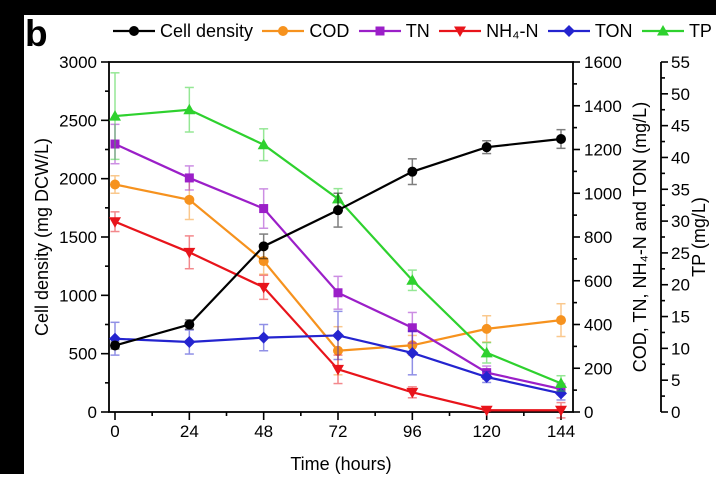 This screenshot has height=488, width=716. What do you see at coordinates (486, 431) in the screenshot?
I see `x-axis-tick-label: 120` at bounding box center [486, 431].